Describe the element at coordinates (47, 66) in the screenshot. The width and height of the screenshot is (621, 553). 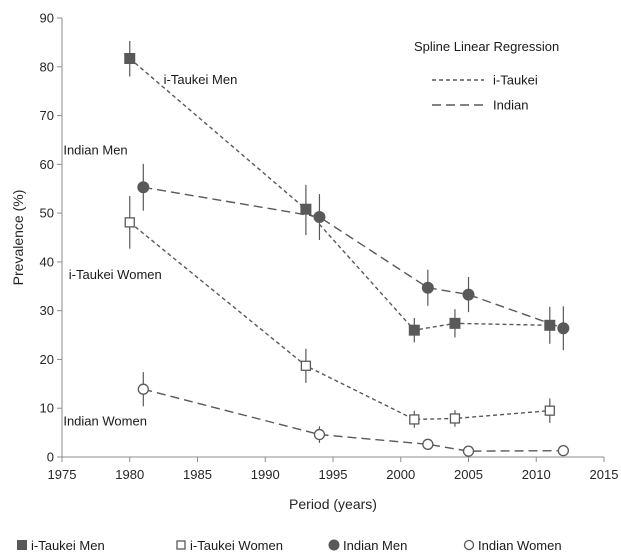
I see `y-tick-label: 80` at that location.